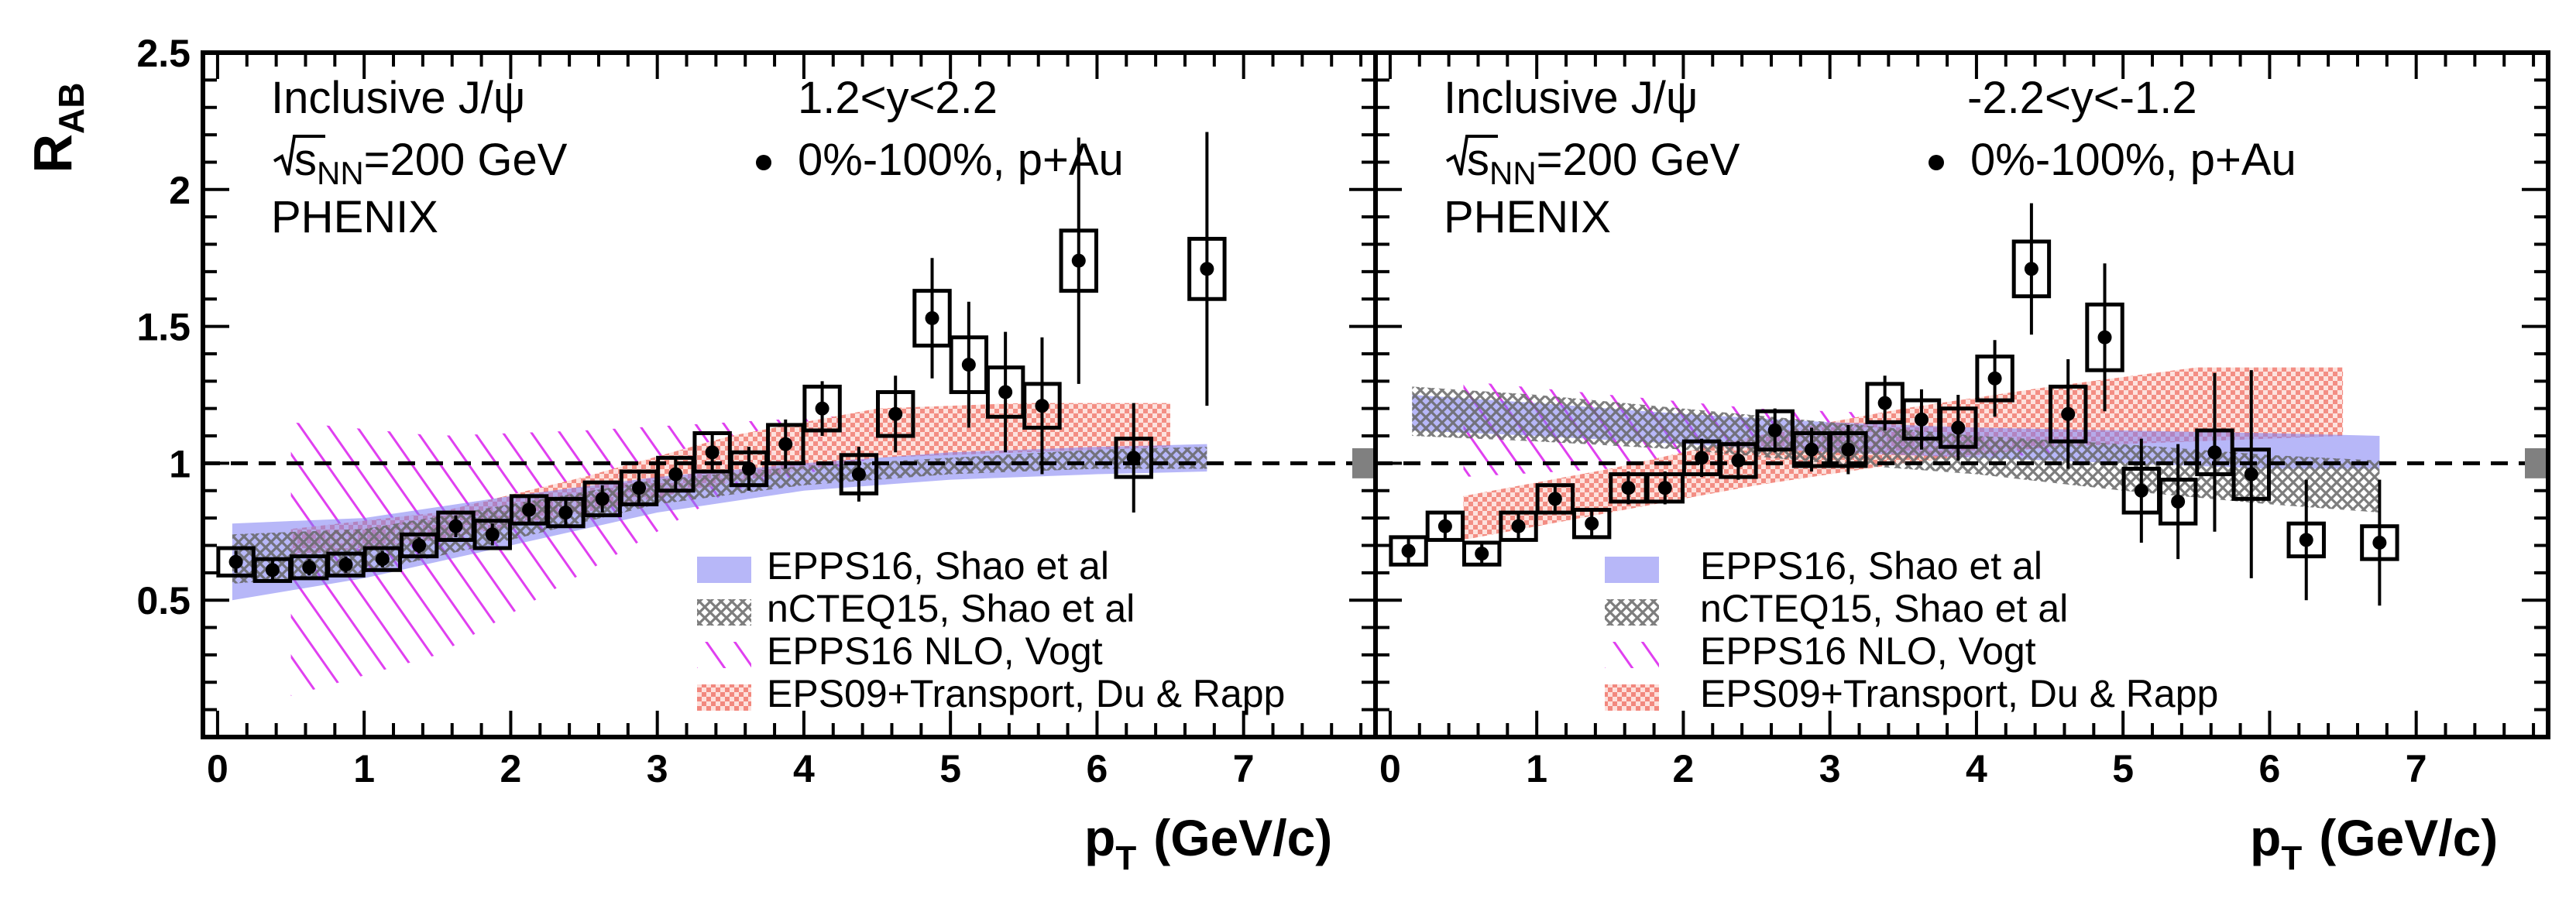 The height and width of the screenshot is (912, 2576). What do you see at coordinates (1959, 693) in the screenshot?
I see `right-legend-label-rapp: EPS09+Transport, Du & Rapp` at bounding box center [1959, 693].